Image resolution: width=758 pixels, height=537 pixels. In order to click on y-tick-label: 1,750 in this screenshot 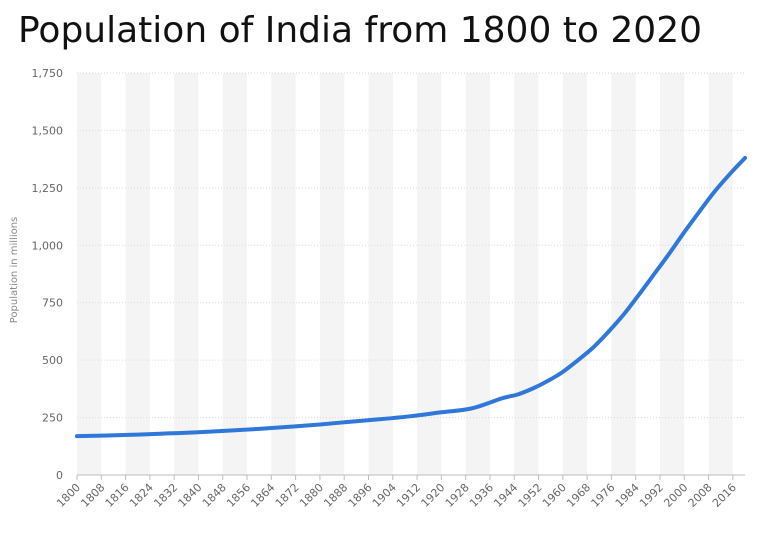, I will do `click(48, 73)`.